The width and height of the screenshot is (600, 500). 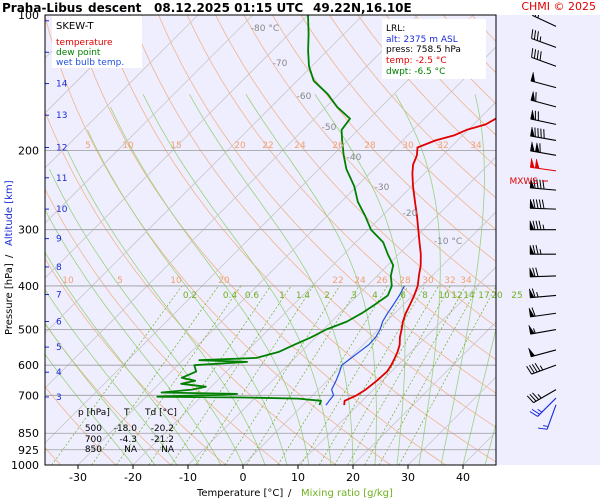 I want to click on theta-e-label: 32, so click(x=449, y=281).